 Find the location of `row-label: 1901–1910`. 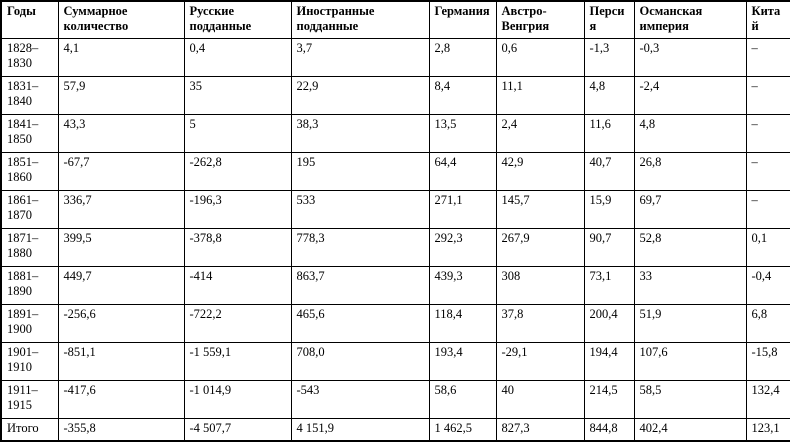

row-label: 1901–1910 is located at coordinates (29, 361).